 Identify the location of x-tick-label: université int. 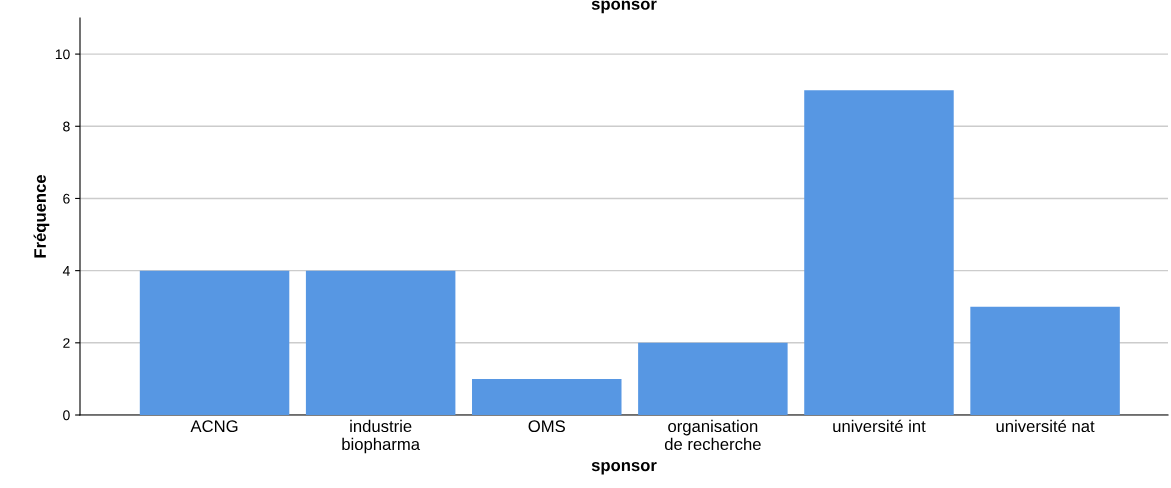
(879, 426).